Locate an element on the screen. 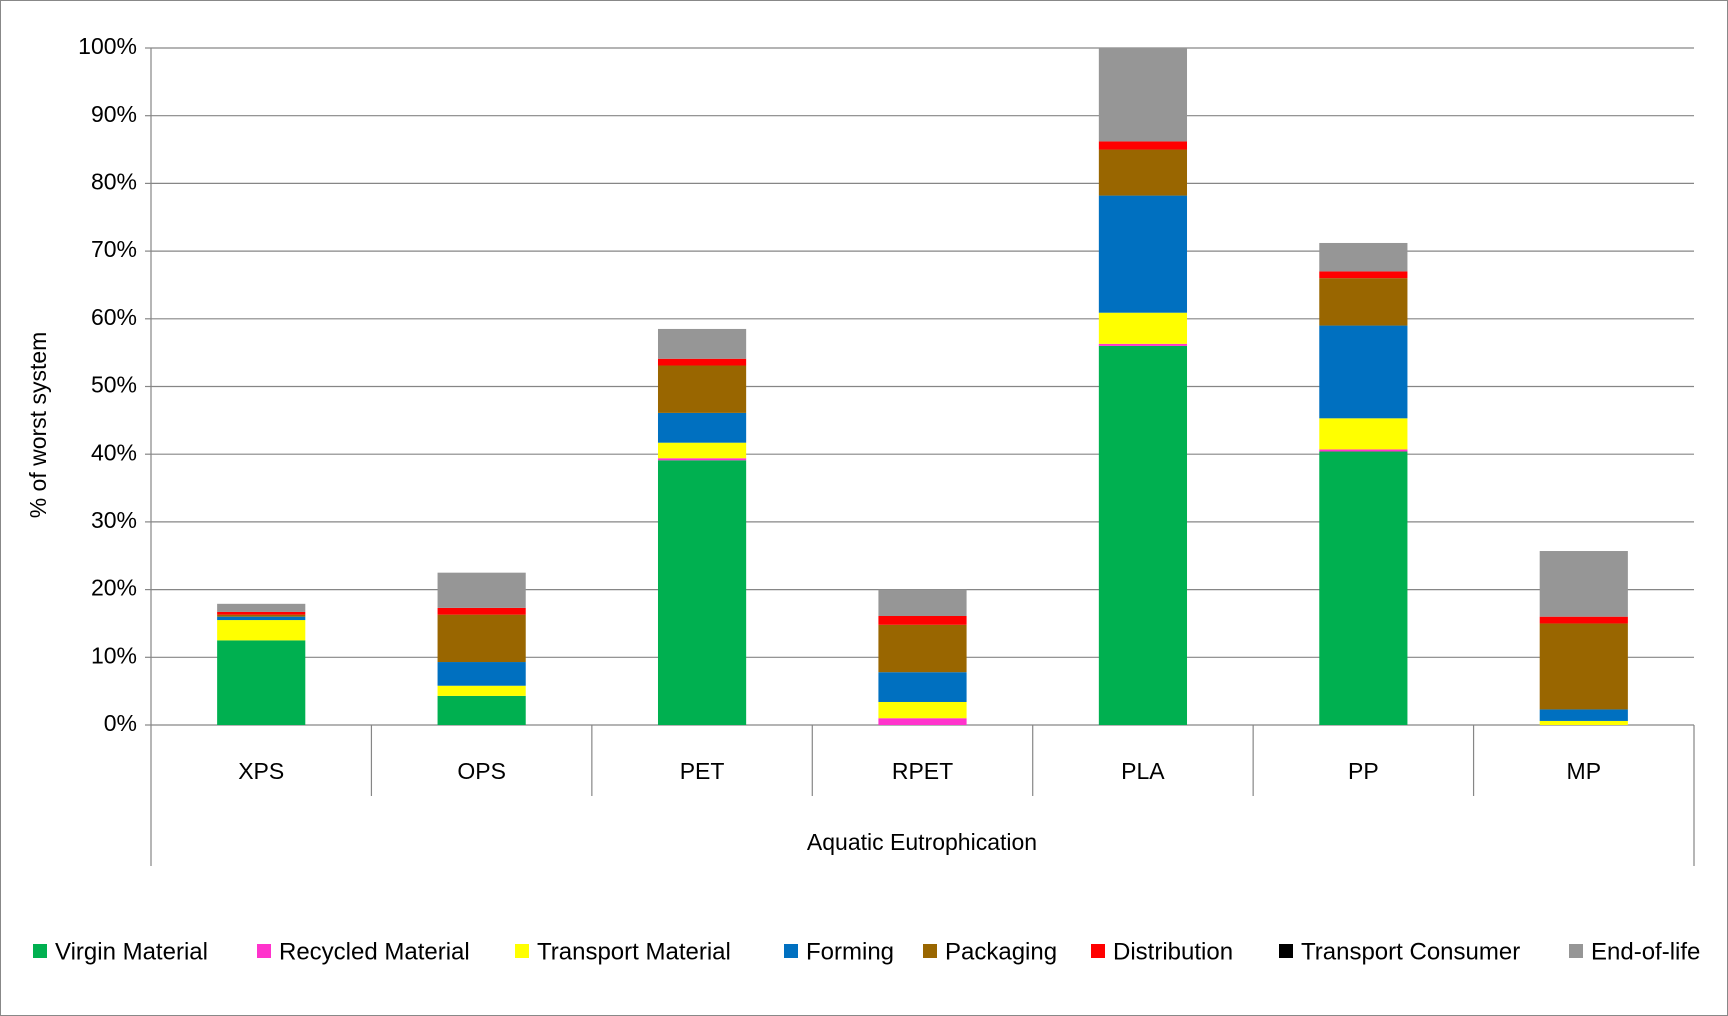 Image resolution: width=1728 pixels, height=1016 pixels. y-axis-label: % of worst system is located at coordinates (38, 425).